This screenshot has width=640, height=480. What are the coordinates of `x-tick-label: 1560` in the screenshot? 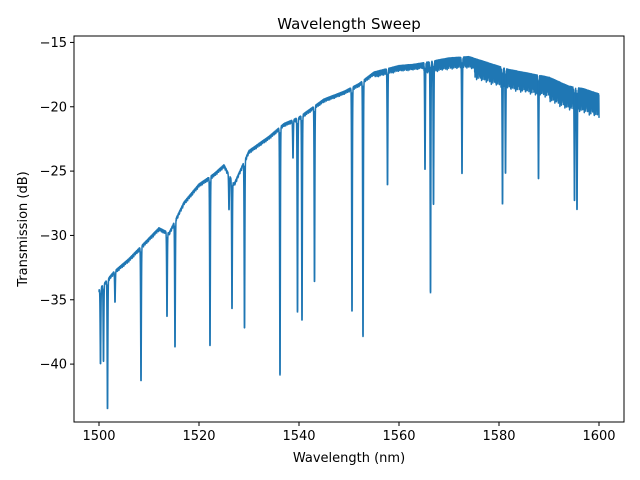 It's located at (398, 436).